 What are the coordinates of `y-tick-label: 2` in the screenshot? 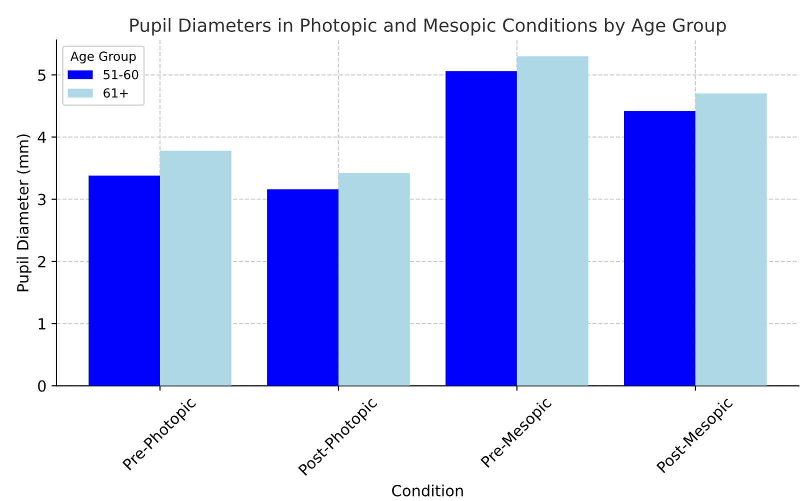 It's located at (42, 262).